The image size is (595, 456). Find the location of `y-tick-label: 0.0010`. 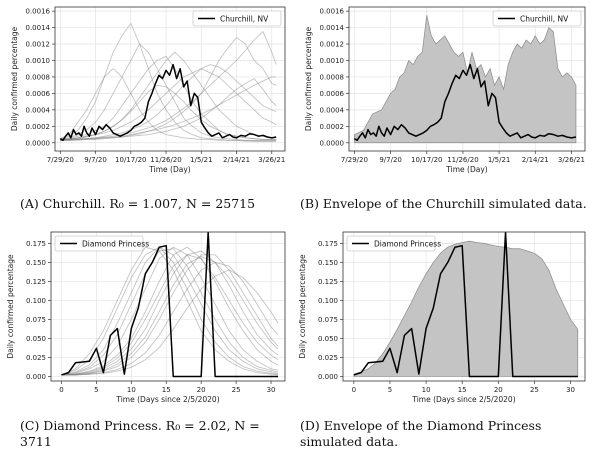

y-tick-label: 0.0010 is located at coordinates (38, 61).